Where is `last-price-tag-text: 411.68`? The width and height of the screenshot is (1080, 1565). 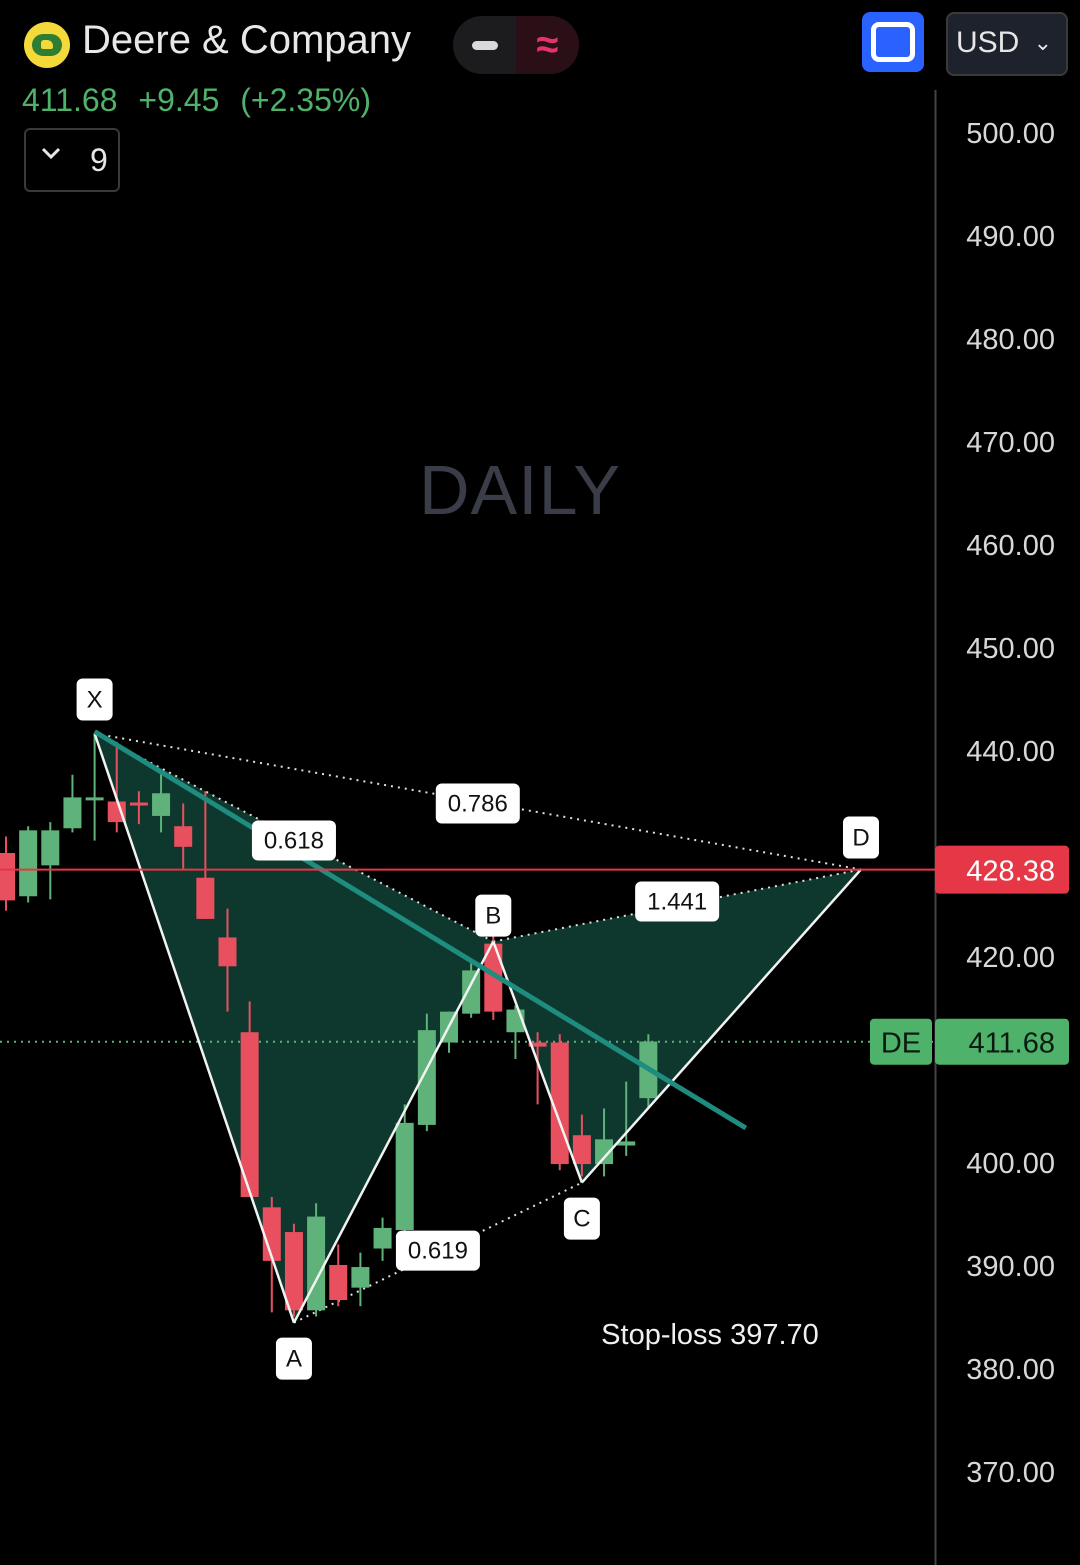 last-price-tag-text: 411.68 is located at coordinates (1011, 1044).